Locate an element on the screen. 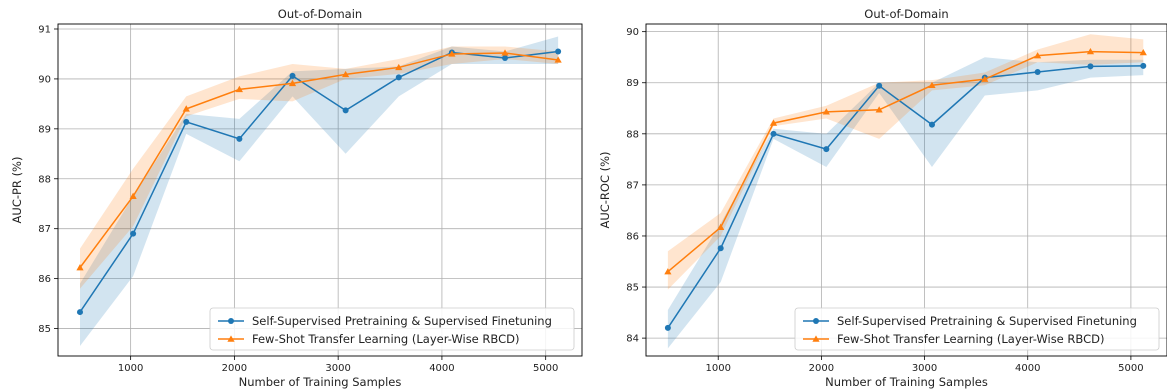  y-axis-label: AUC-ROC (%) is located at coordinates (605, 189).